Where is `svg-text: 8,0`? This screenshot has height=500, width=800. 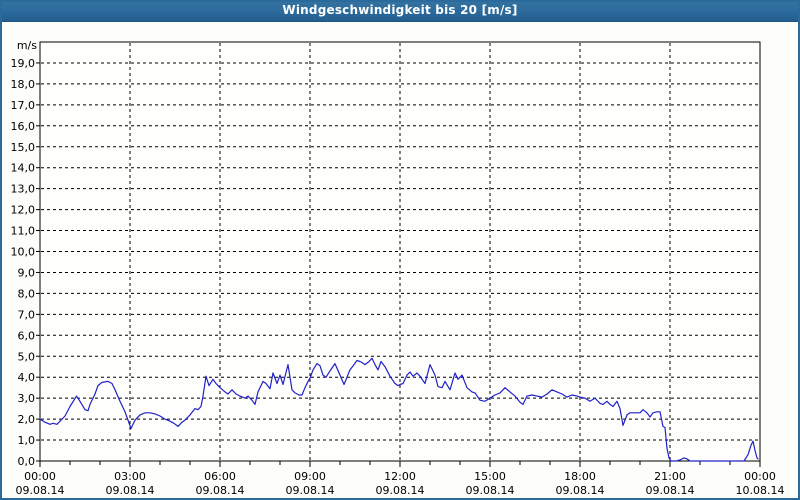 svg-text: 8,0 is located at coordinates (27, 293).